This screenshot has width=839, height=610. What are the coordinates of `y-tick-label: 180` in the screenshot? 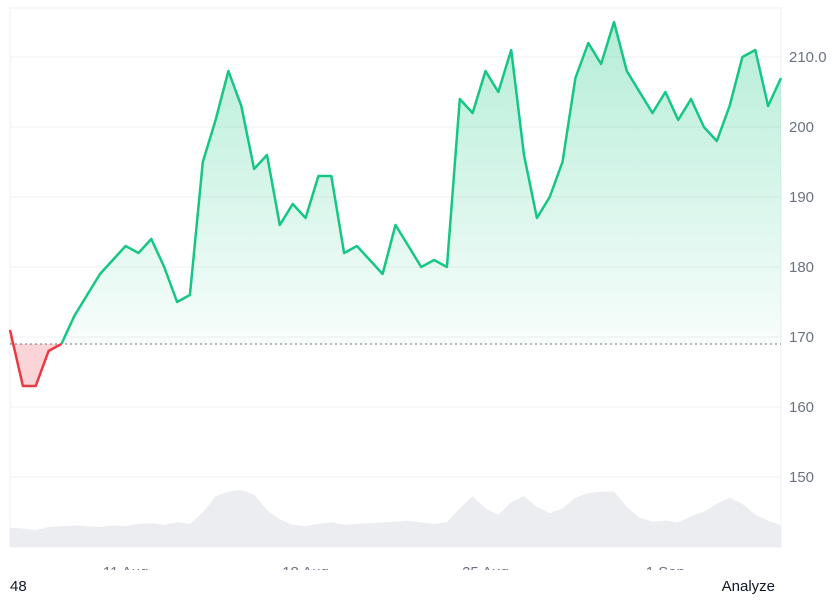 It's located at (801, 267).